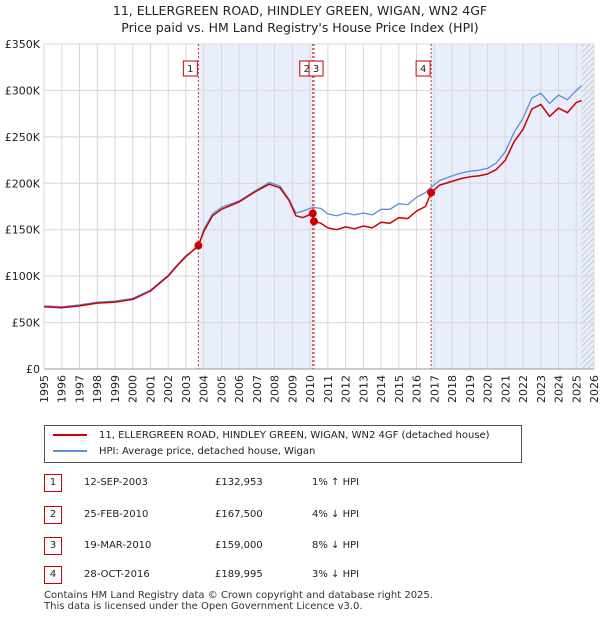  I want to click on x-tick-label: 2004, so click(204, 389).